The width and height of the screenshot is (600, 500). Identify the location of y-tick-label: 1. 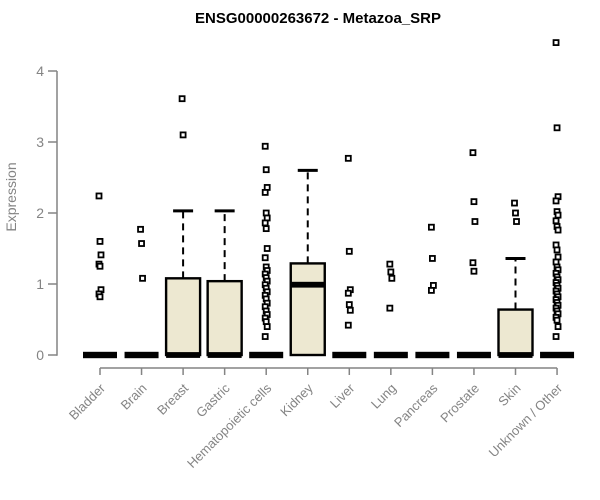
(40, 284).